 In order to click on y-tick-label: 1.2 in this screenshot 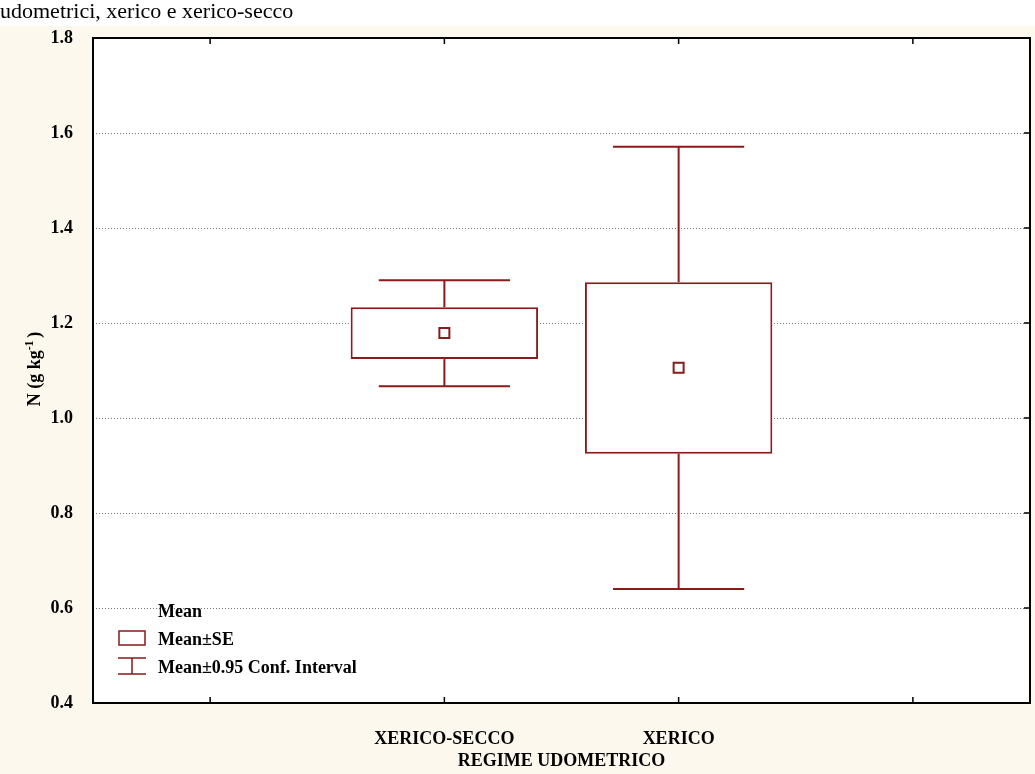, I will do `click(61, 321)`.